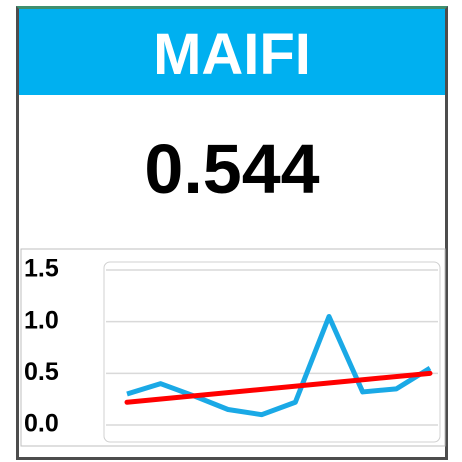 The image size is (462, 462). Describe the element at coordinates (41, 424) in the screenshot. I see `y-tick-label: 0.0` at that location.